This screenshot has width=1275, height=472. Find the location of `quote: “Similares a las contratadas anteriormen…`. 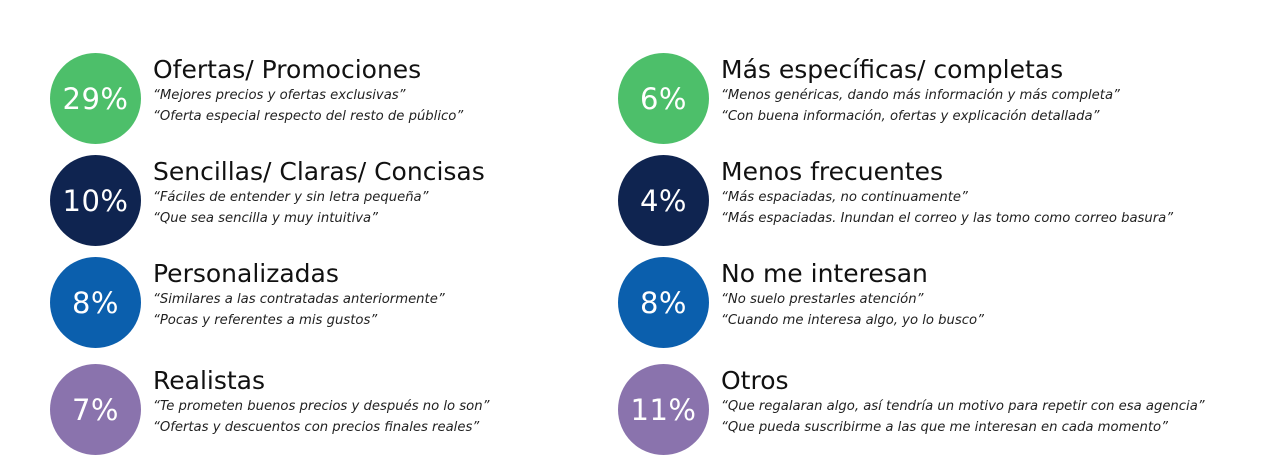

quote: “Similares a las contratadas anteriormen… is located at coordinates (299, 299).